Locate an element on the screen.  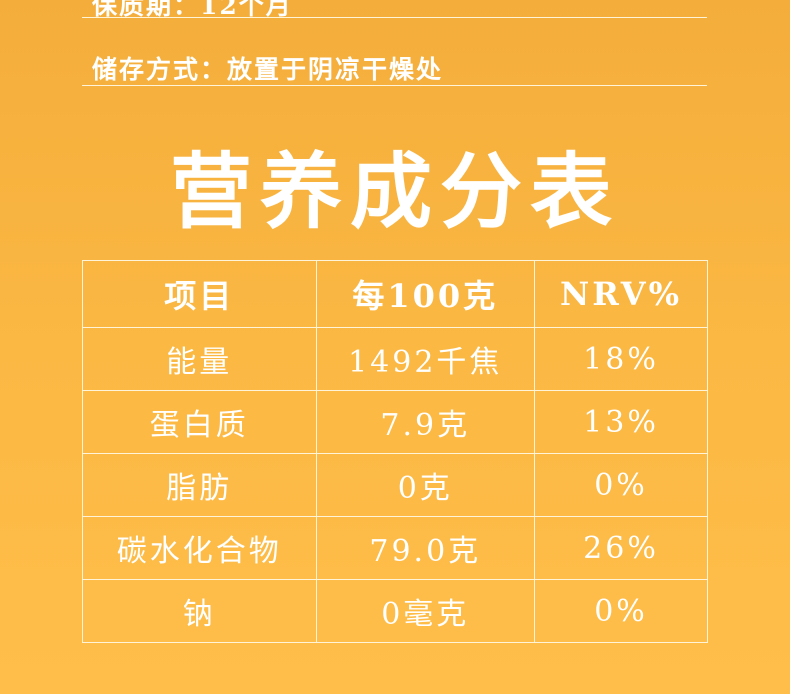
table-cell: 13% is located at coordinates (621, 422).